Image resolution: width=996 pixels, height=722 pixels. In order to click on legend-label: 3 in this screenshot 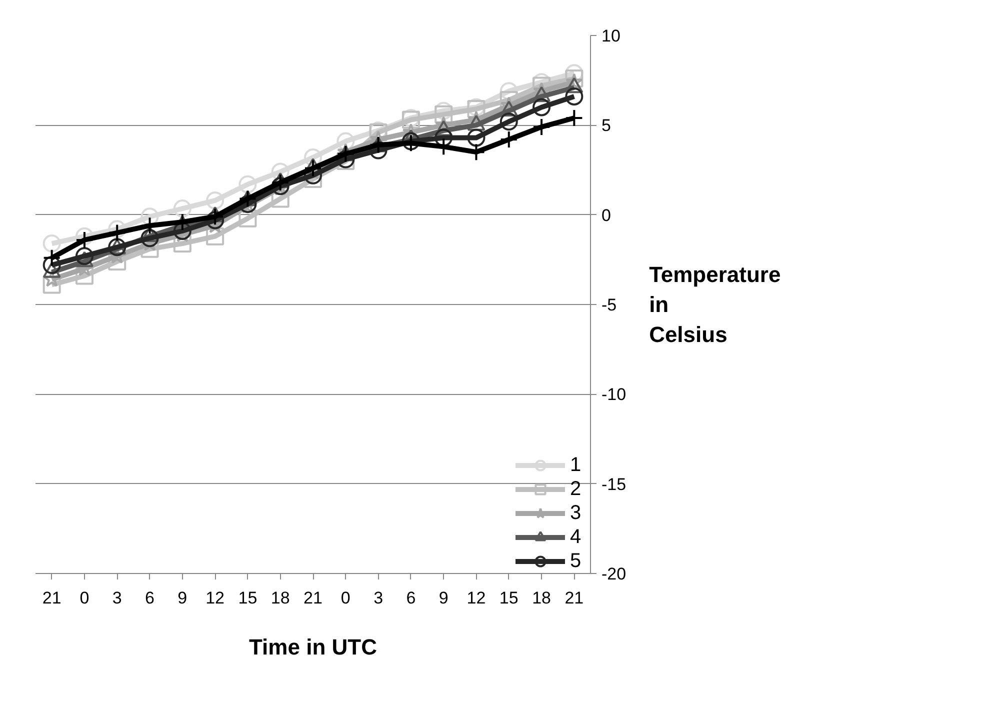, I will do `click(576, 513)`.